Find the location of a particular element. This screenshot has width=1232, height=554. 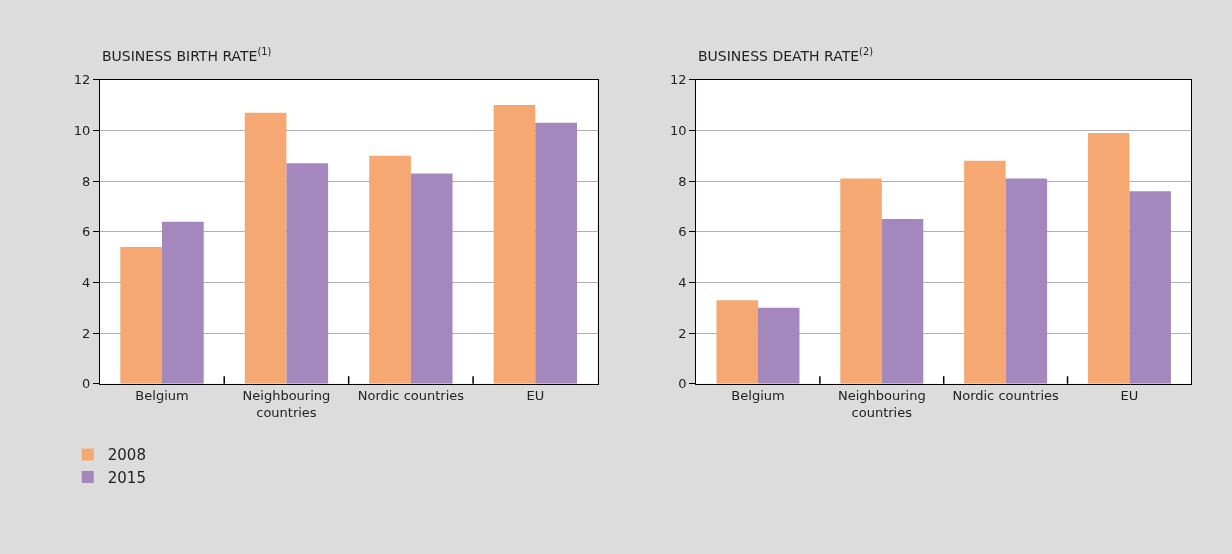

chart-title: BUSINESS DEATH RATE$^{(2)}$ is located at coordinates (785, 55).